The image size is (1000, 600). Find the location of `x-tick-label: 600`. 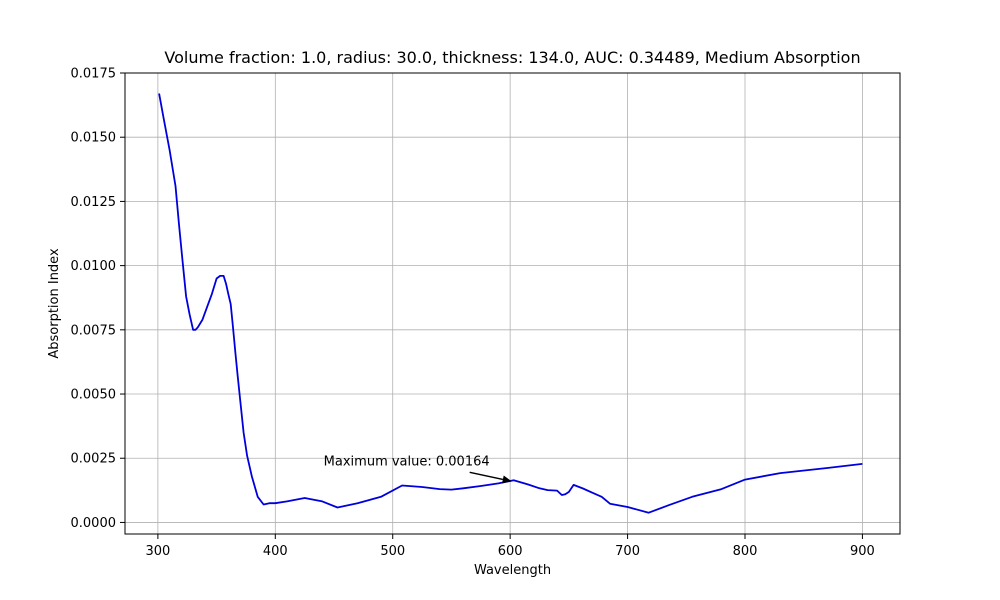

x-tick-label: 600 is located at coordinates (510, 551).